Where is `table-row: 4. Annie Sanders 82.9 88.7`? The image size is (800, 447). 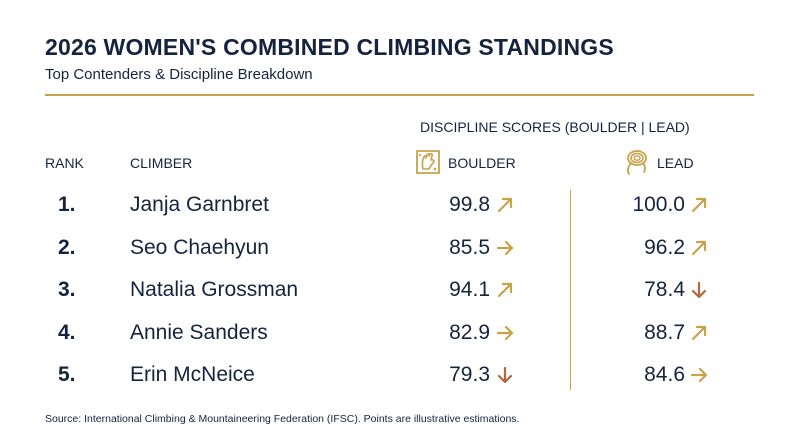
table-row: 4. Annie Sanders 82.9 88.7 is located at coordinates (400, 341).